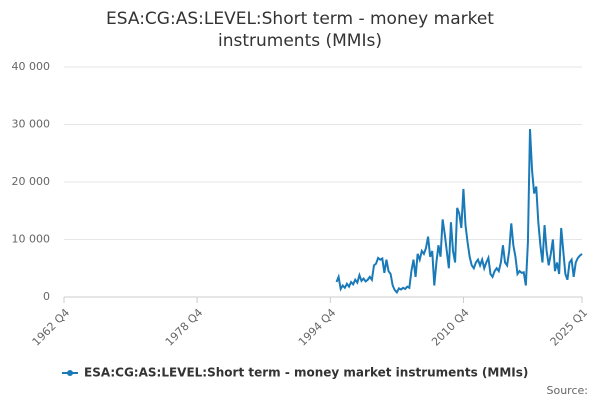  Describe the element at coordinates (51, 327) in the screenshot. I see `x-tick-label: 1962 Q4` at that location.